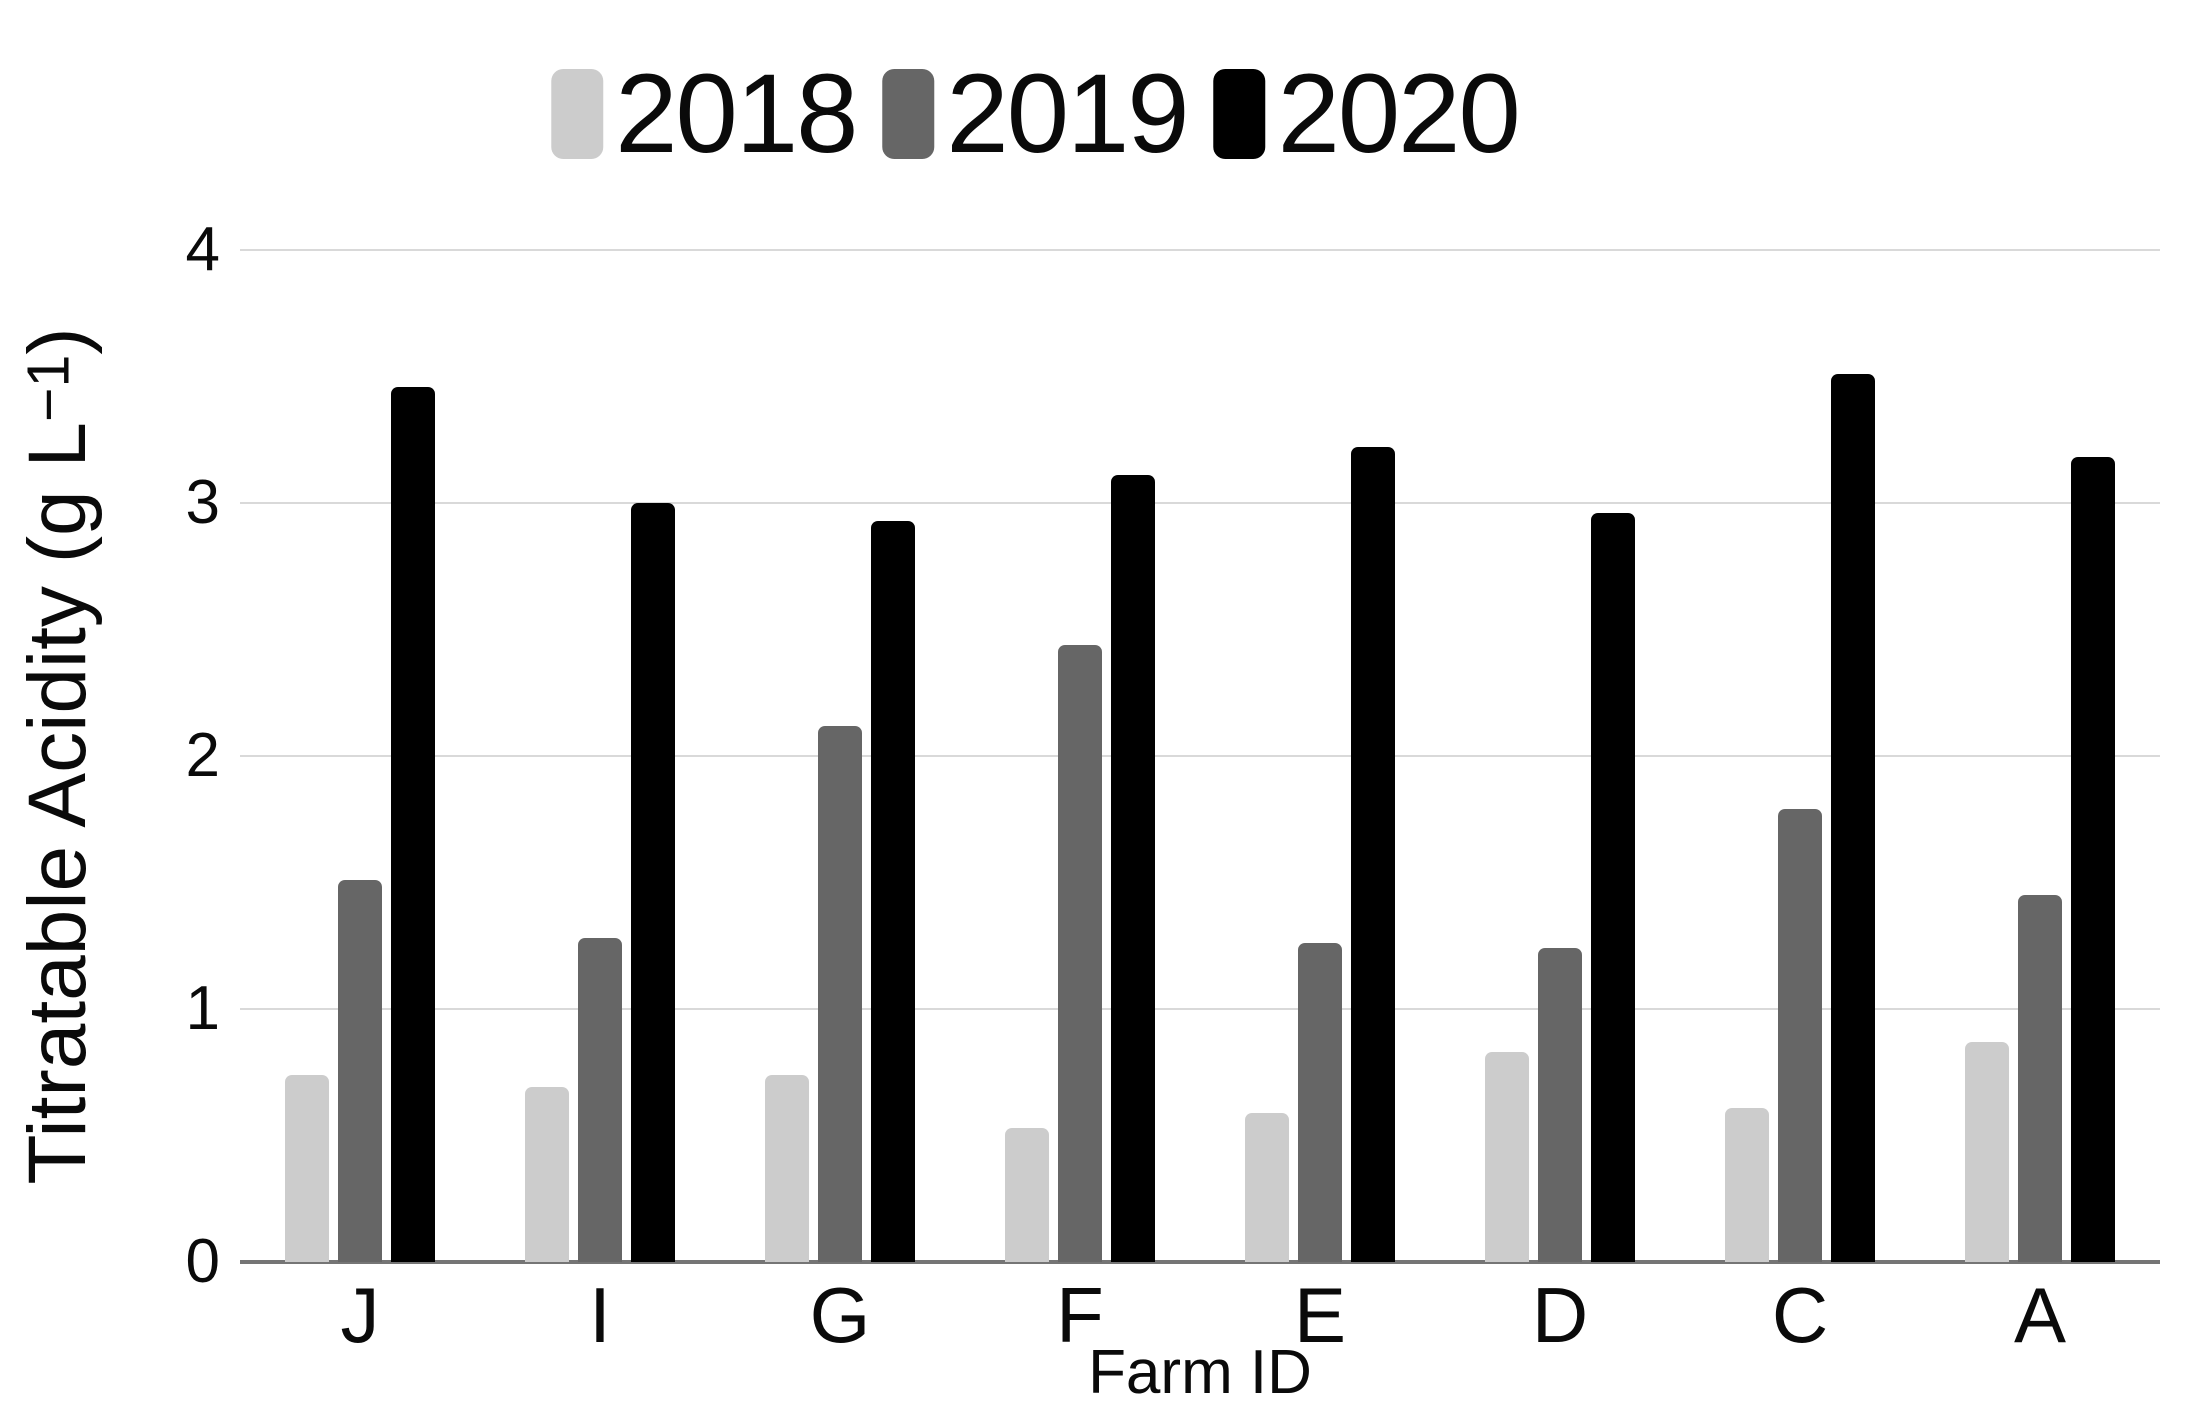 The image size is (2187, 1426). What do you see at coordinates (840, 994) in the screenshot?
I see `bar-G-2019` at bounding box center [840, 994].